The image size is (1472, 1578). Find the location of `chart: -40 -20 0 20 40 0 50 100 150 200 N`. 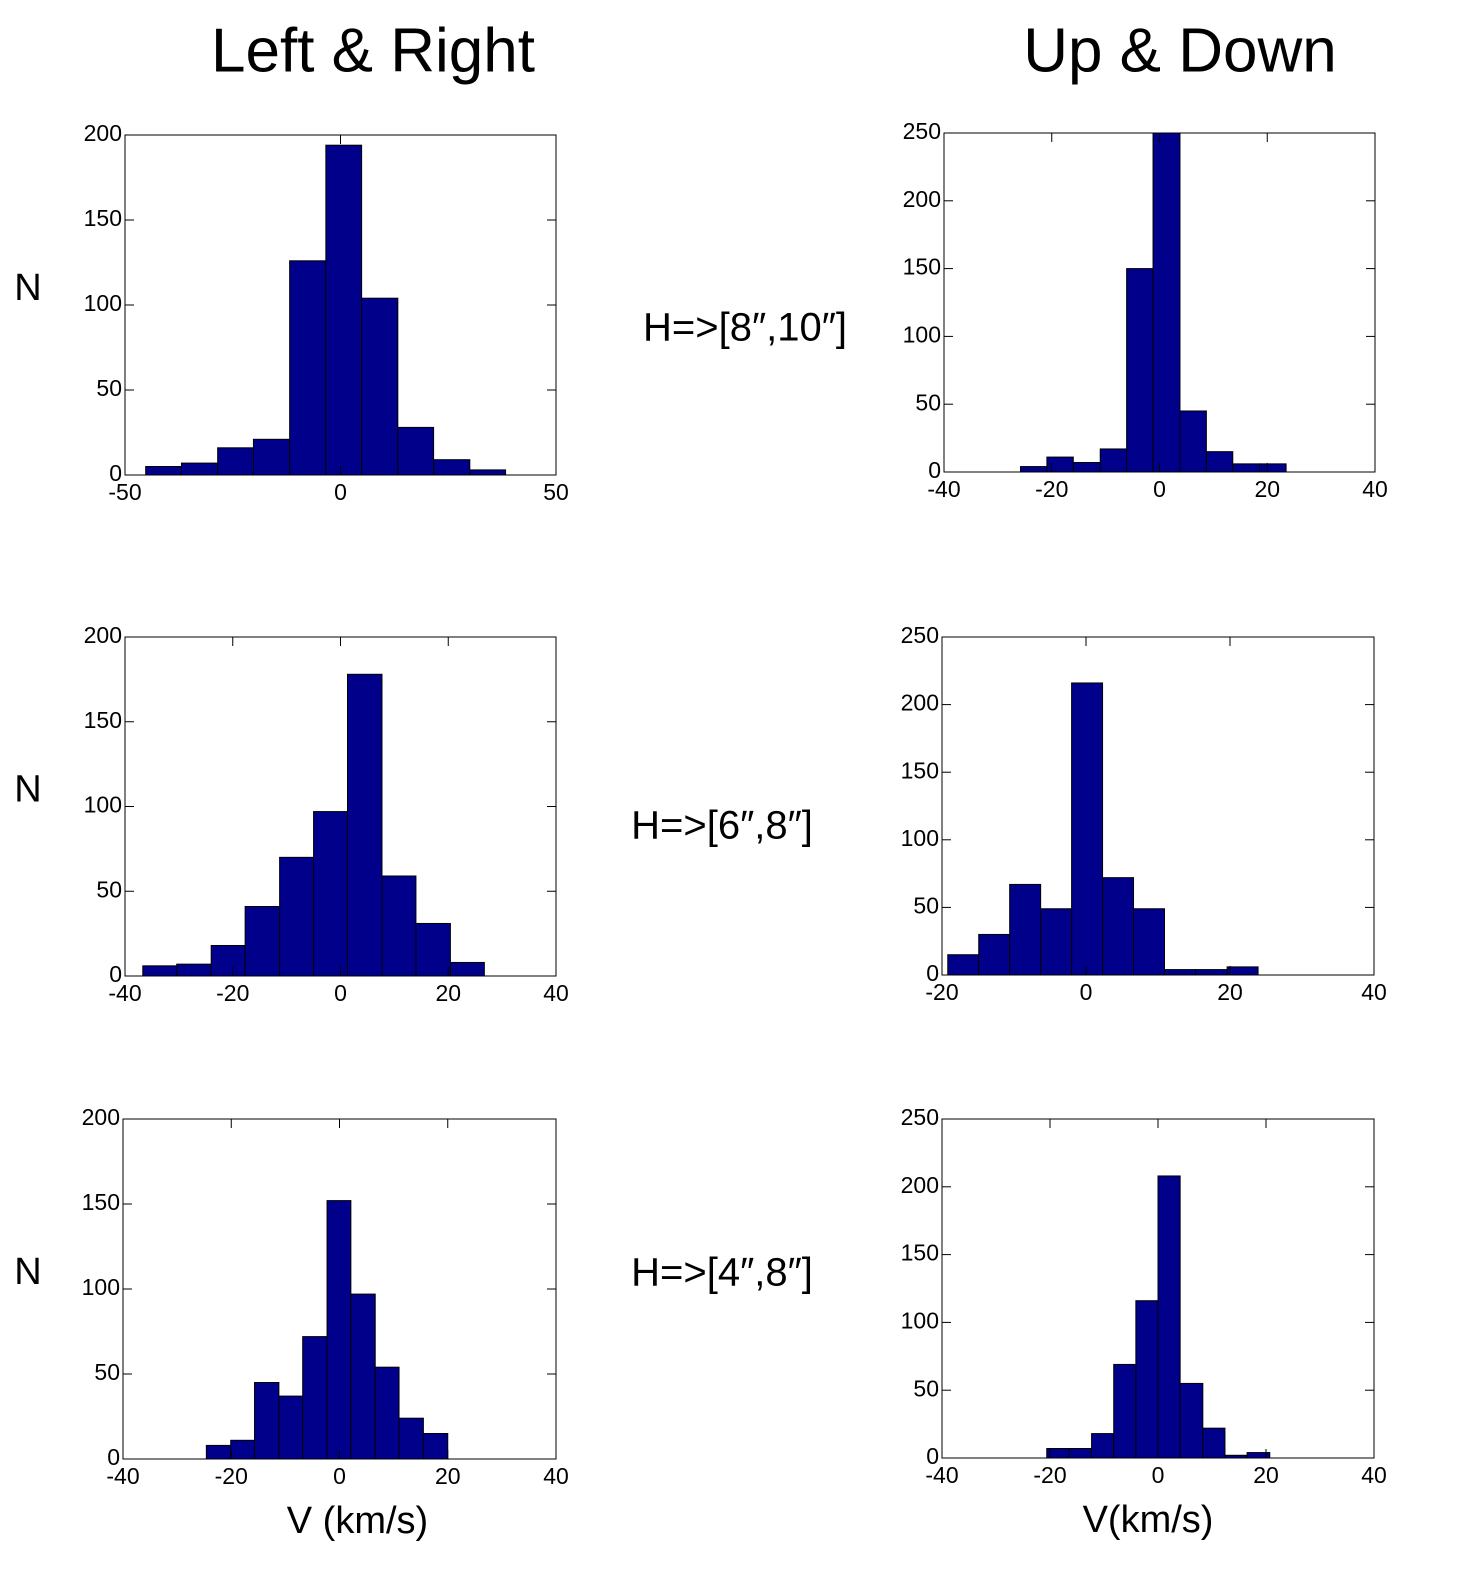

chart: -40 -20 0 20 40 0 50 100 150 200 N is located at coordinates (291, 814).